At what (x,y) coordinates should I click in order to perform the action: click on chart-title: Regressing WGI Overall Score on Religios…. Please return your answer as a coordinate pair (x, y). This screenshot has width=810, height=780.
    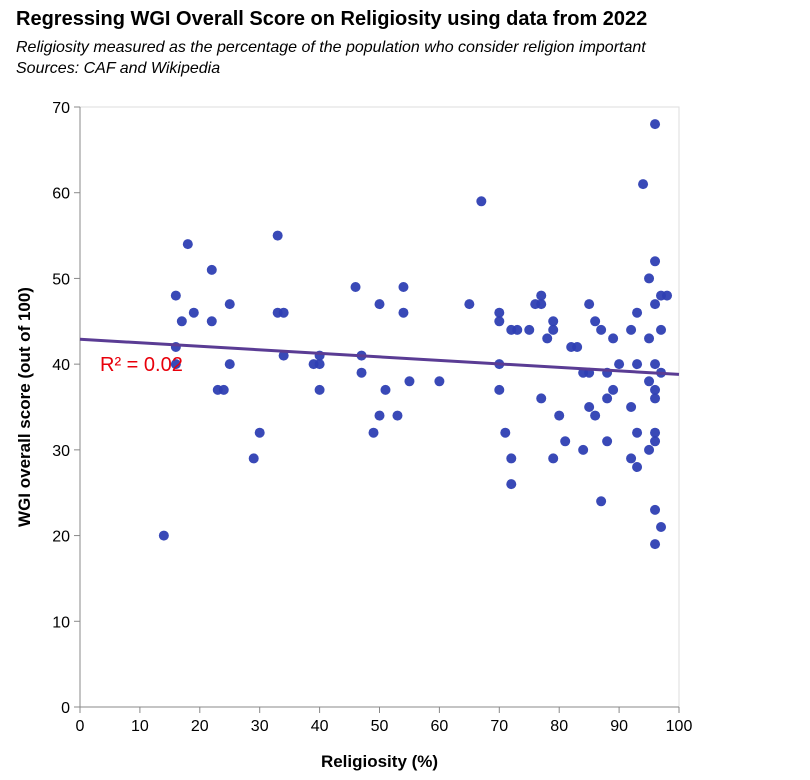
    Looking at the image, I should click on (332, 19).